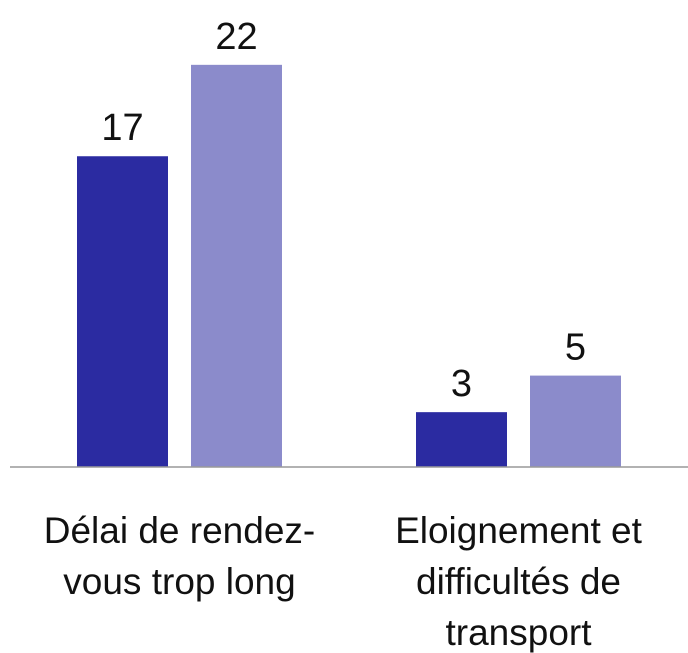  I want to click on x-tick-label: Délai de rendez-vous trop long, so click(179, 556).